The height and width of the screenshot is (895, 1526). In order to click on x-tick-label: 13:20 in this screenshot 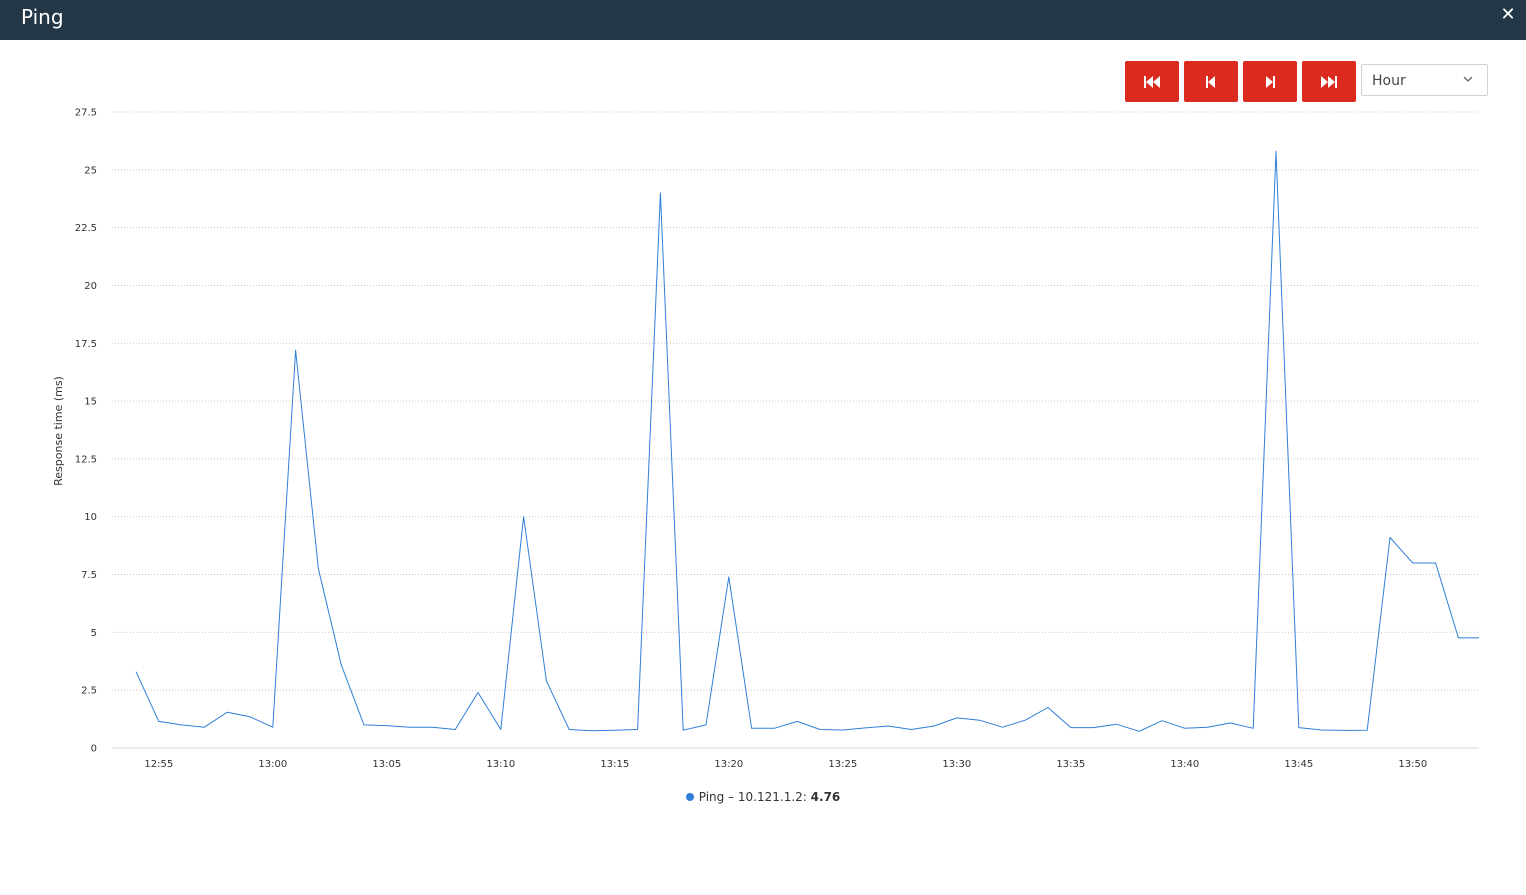, I will do `click(728, 764)`.